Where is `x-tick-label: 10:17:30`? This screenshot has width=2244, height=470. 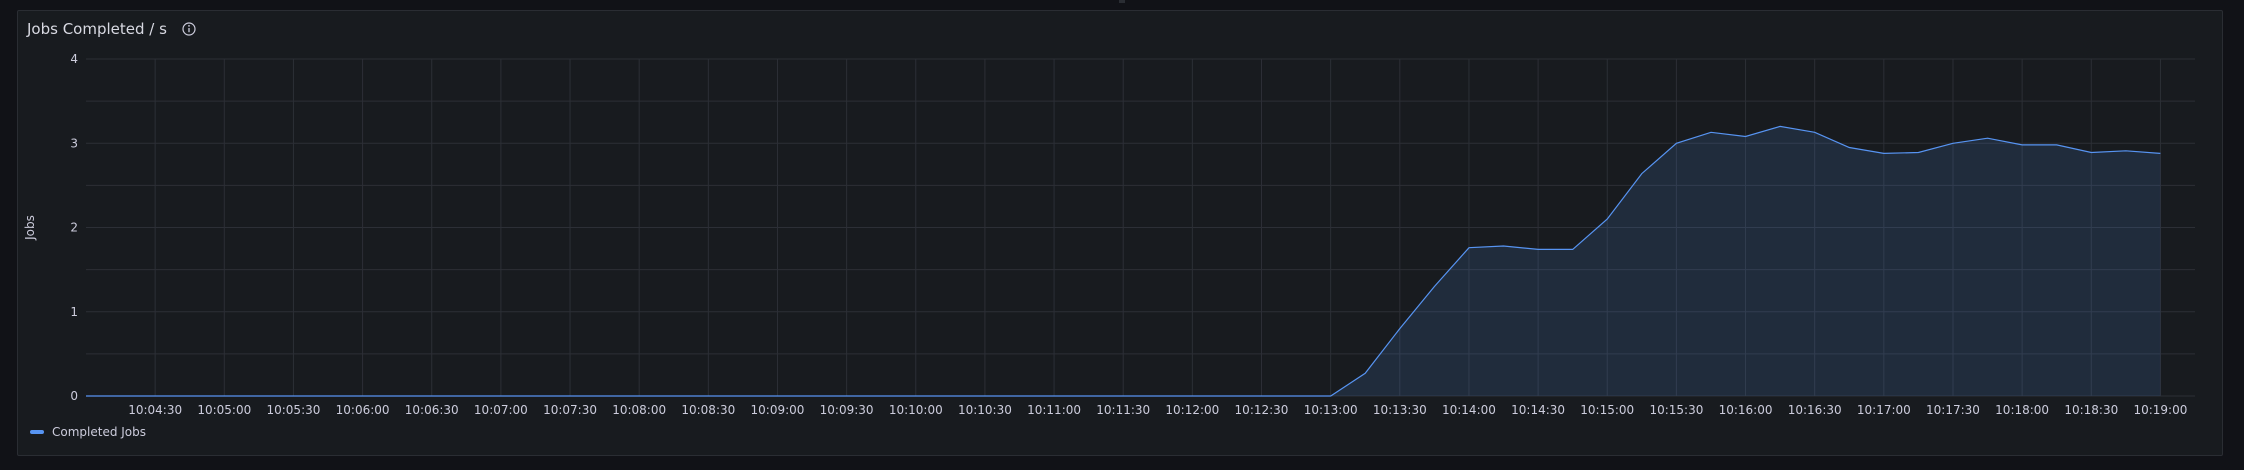
x-tick-label: 10:17:30 is located at coordinates (1953, 410).